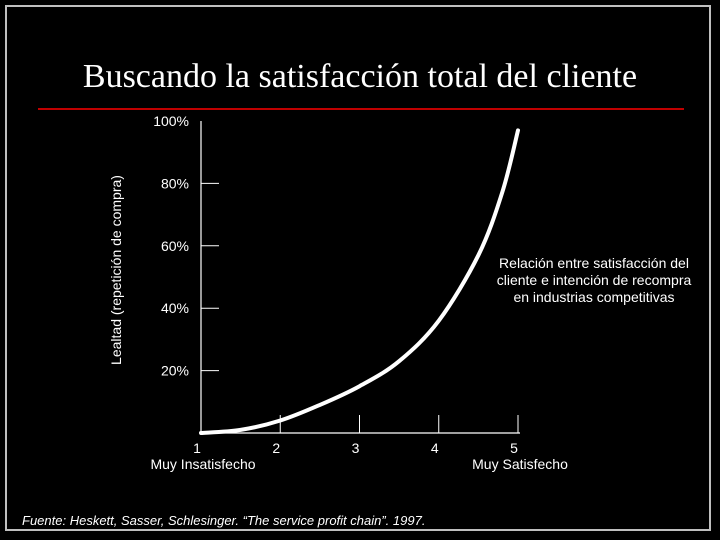 This screenshot has width=720, height=540. What do you see at coordinates (276, 448) in the screenshot?
I see `x-tick-label: 2` at bounding box center [276, 448].